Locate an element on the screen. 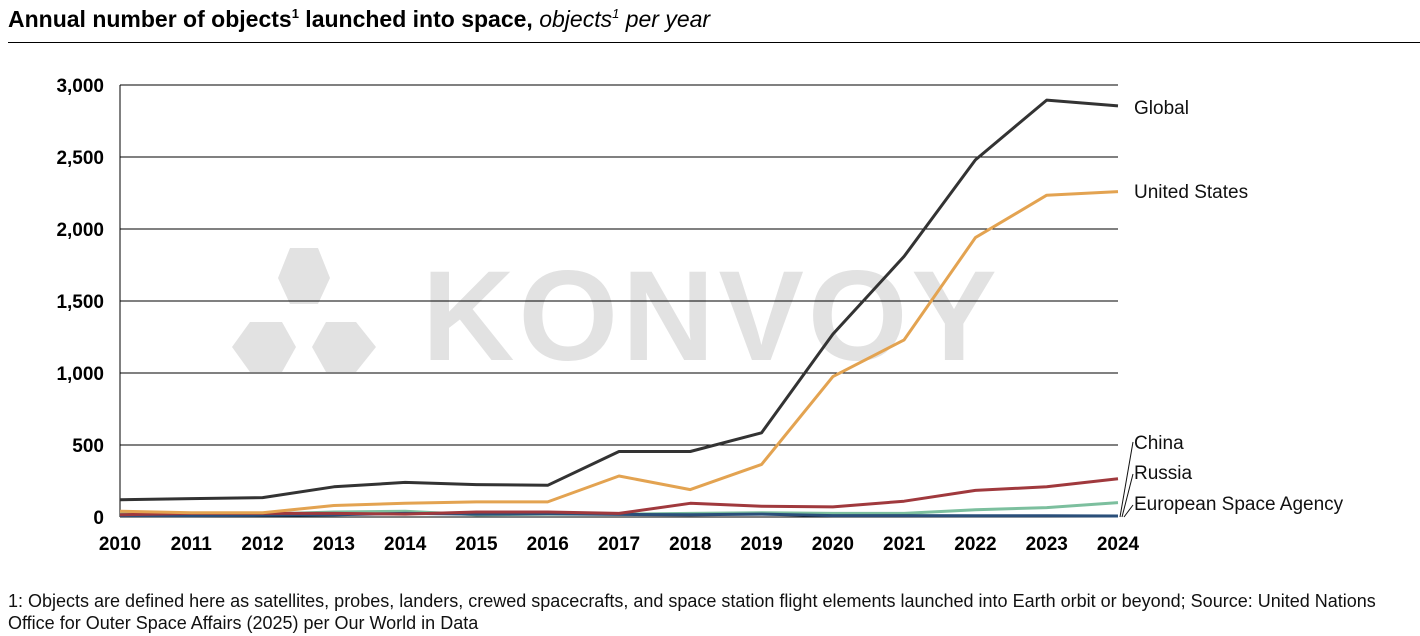 Image resolution: width=1420 pixels, height=636 pixels. y-tick-label: 2,500 is located at coordinates (80, 158).